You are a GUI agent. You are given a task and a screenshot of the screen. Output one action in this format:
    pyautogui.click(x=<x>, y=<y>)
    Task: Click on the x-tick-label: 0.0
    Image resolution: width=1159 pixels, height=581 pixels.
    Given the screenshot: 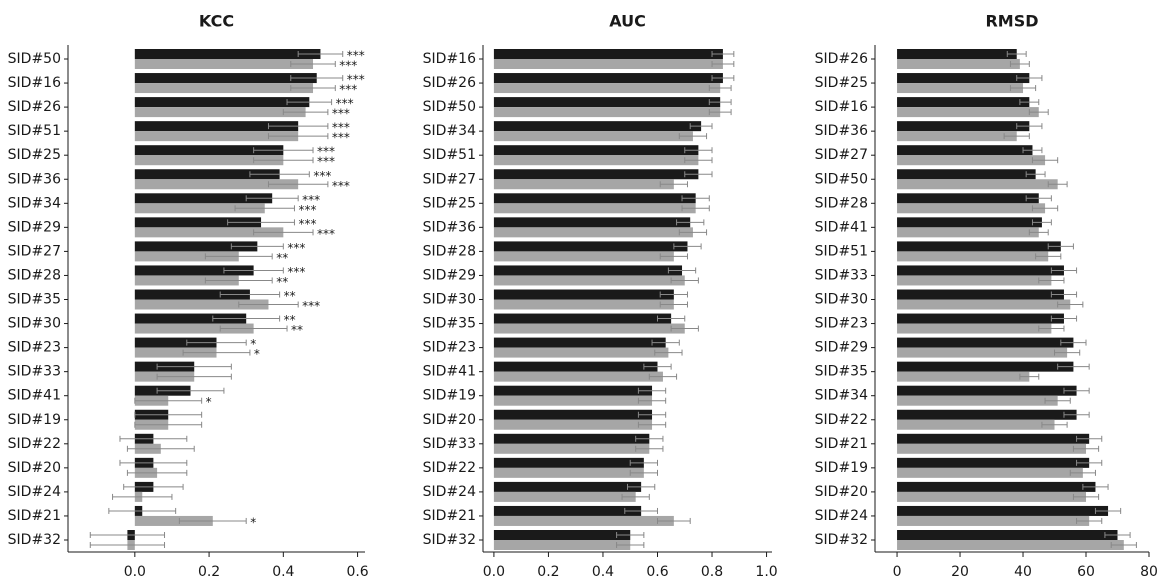 What is the action you would take?
    pyautogui.click(x=135, y=570)
    